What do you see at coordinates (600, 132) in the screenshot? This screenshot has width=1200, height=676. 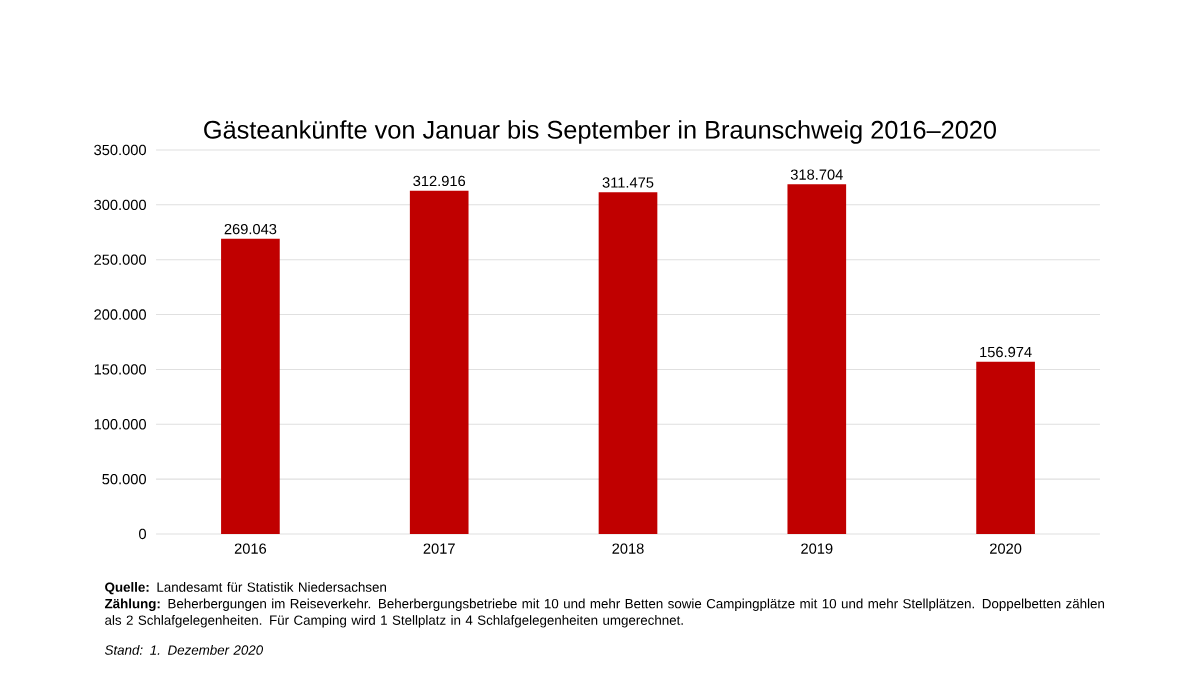 I see `chart-title: Gästeankünfte von Januar bis September in Braunschweig 2016–2020` at bounding box center [600, 132].